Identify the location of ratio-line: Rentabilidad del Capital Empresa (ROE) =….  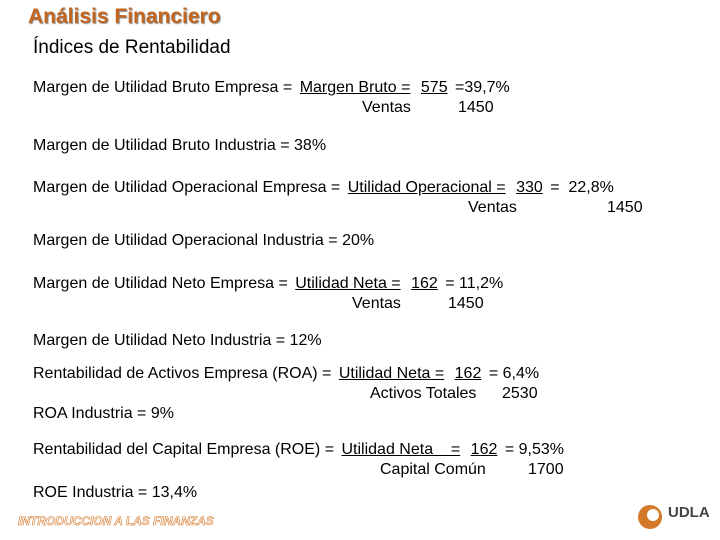
(300, 450).